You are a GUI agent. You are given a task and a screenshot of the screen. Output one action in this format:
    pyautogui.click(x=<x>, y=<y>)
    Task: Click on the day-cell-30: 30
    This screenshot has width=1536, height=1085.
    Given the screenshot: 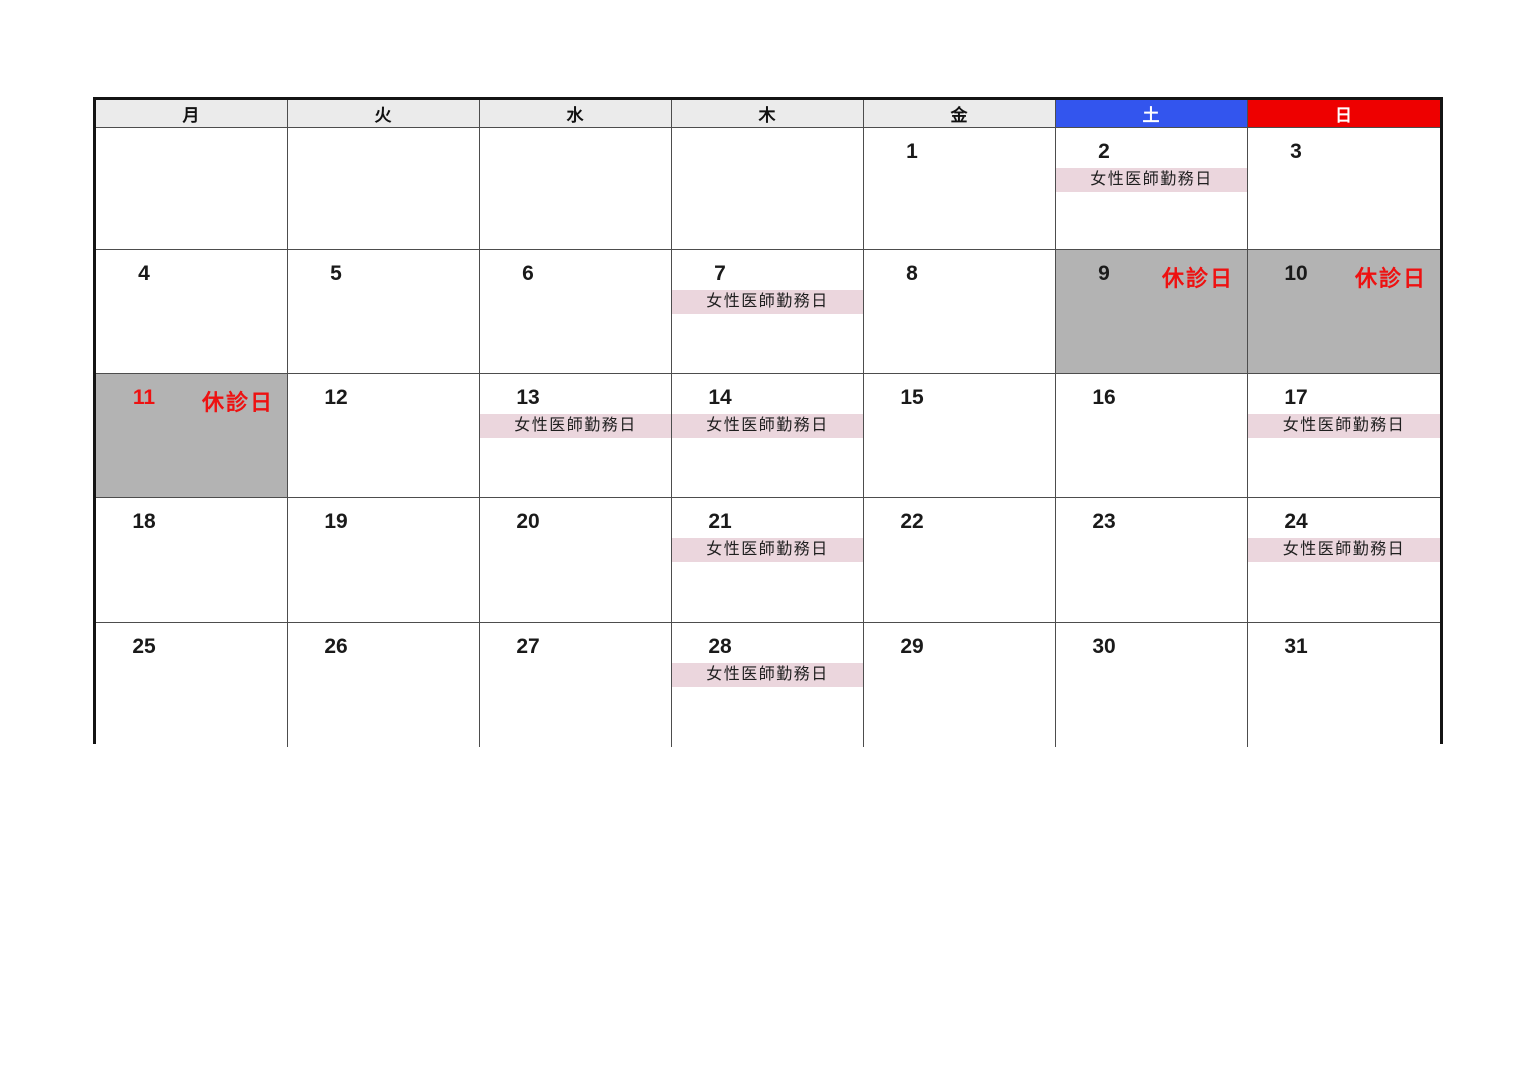 What is the action you would take?
    pyautogui.click(x=1152, y=685)
    